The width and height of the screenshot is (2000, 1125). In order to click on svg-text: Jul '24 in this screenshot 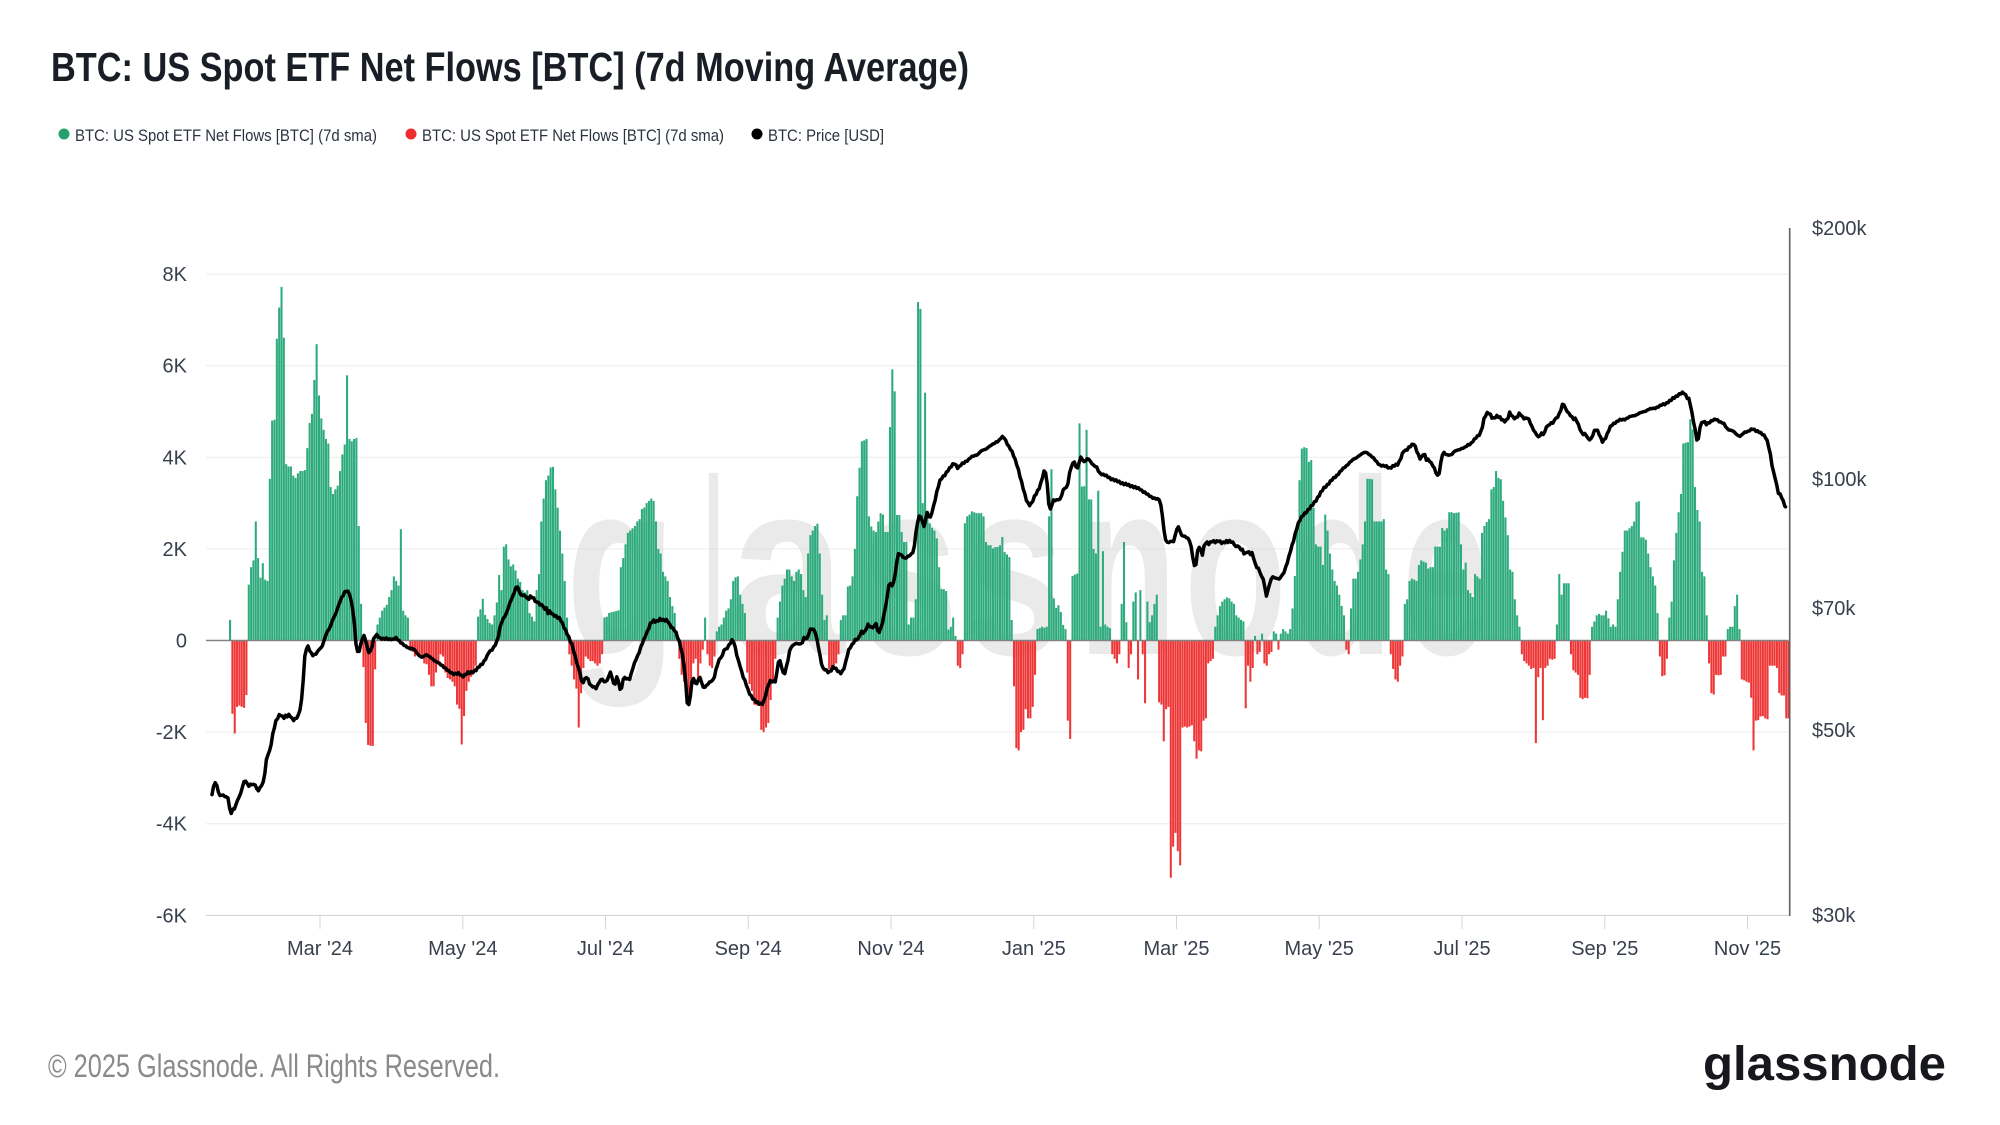, I will do `click(605, 949)`.